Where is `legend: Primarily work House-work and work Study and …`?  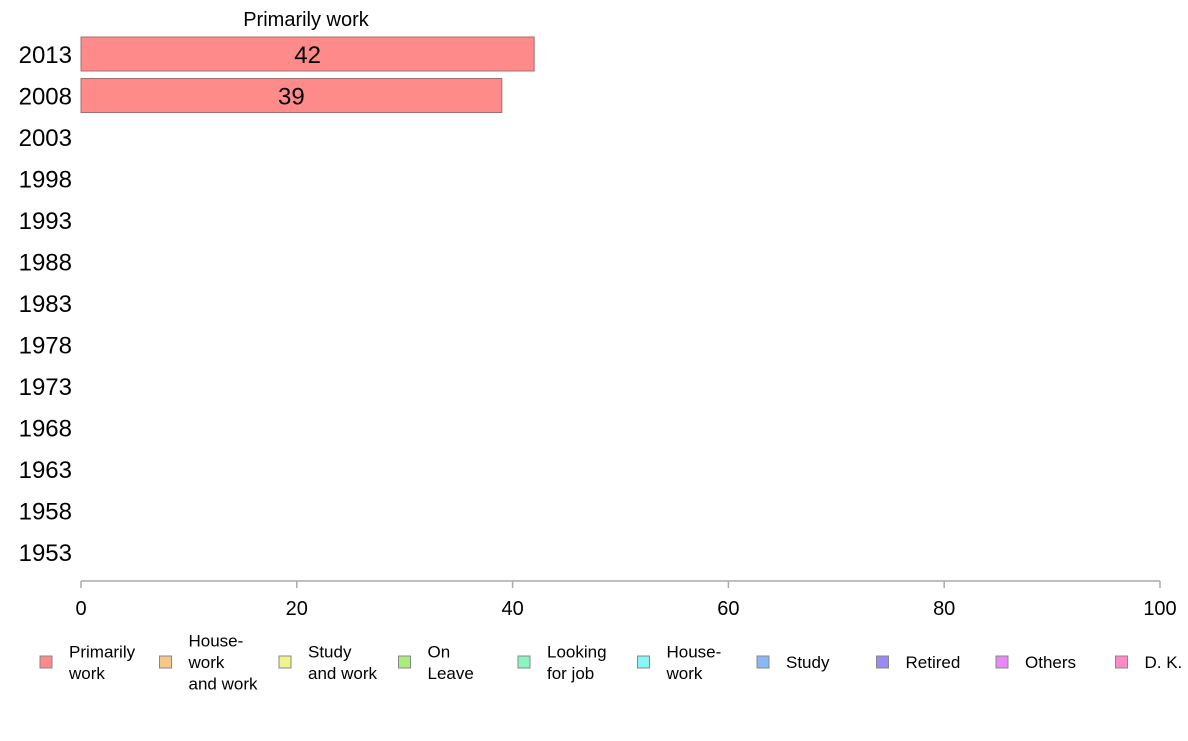
legend: Primarily work House-work and work Study and … is located at coordinates (611, 663).